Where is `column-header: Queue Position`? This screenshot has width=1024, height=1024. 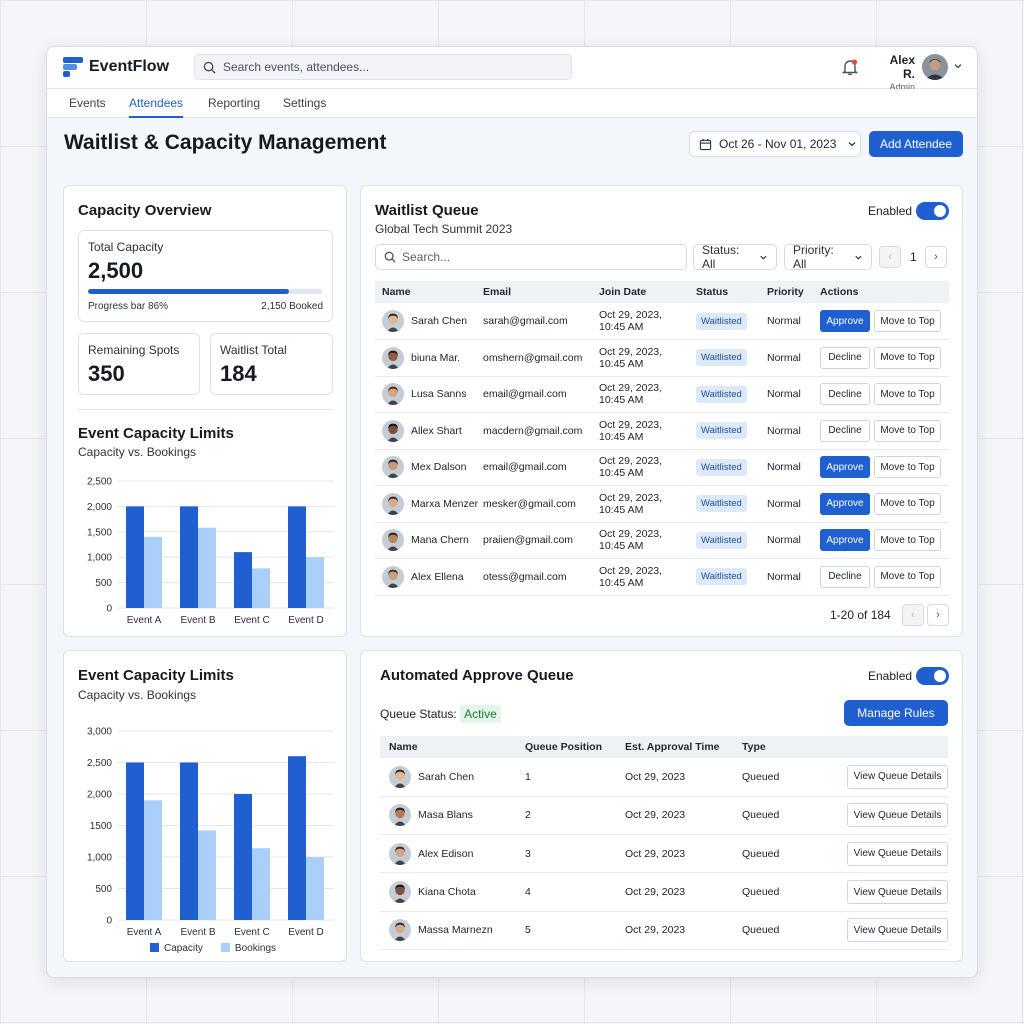 column-header: Queue Position is located at coordinates (575, 747).